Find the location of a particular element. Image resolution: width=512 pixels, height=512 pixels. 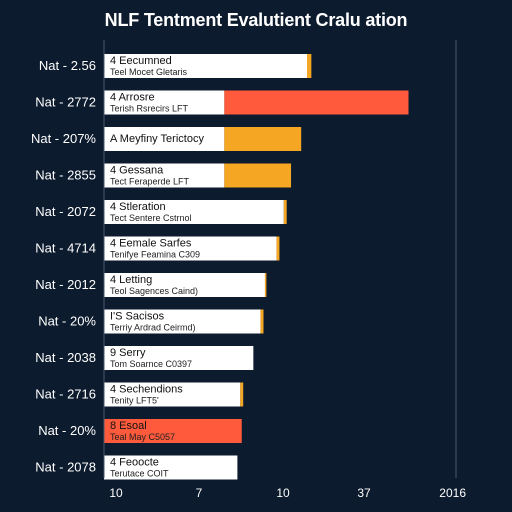

chart-title: NLF Tentment Evalutient Cralu ation is located at coordinates (256, 20).